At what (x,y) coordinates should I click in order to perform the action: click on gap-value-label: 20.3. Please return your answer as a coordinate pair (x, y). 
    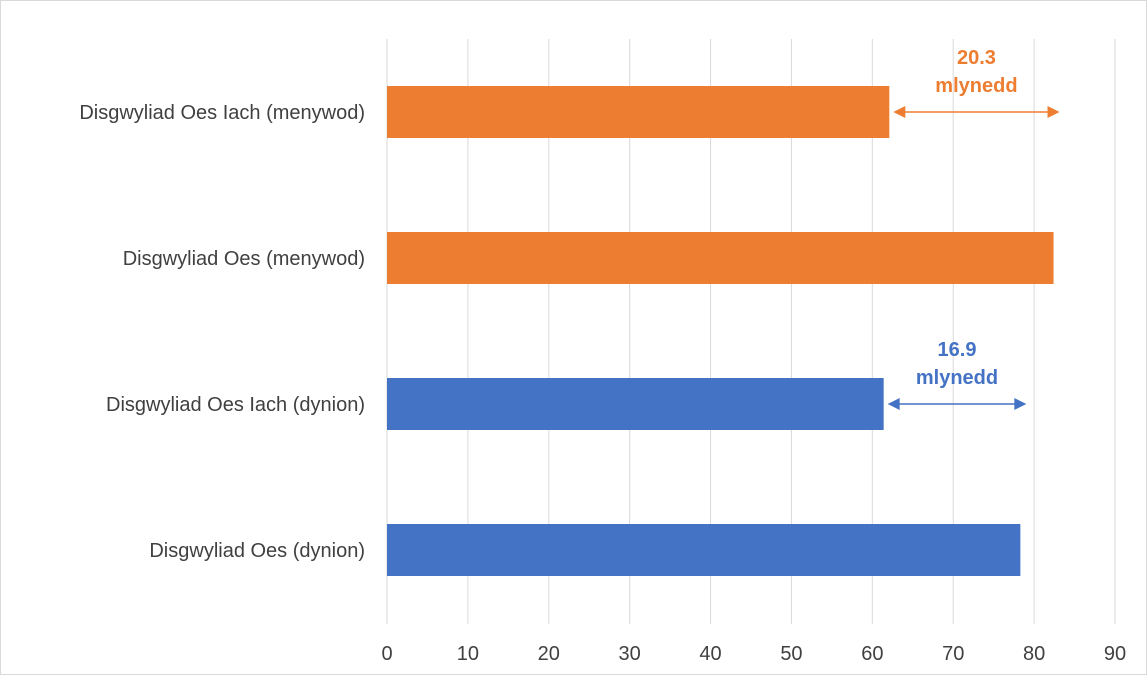
    Looking at the image, I should click on (976, 58).